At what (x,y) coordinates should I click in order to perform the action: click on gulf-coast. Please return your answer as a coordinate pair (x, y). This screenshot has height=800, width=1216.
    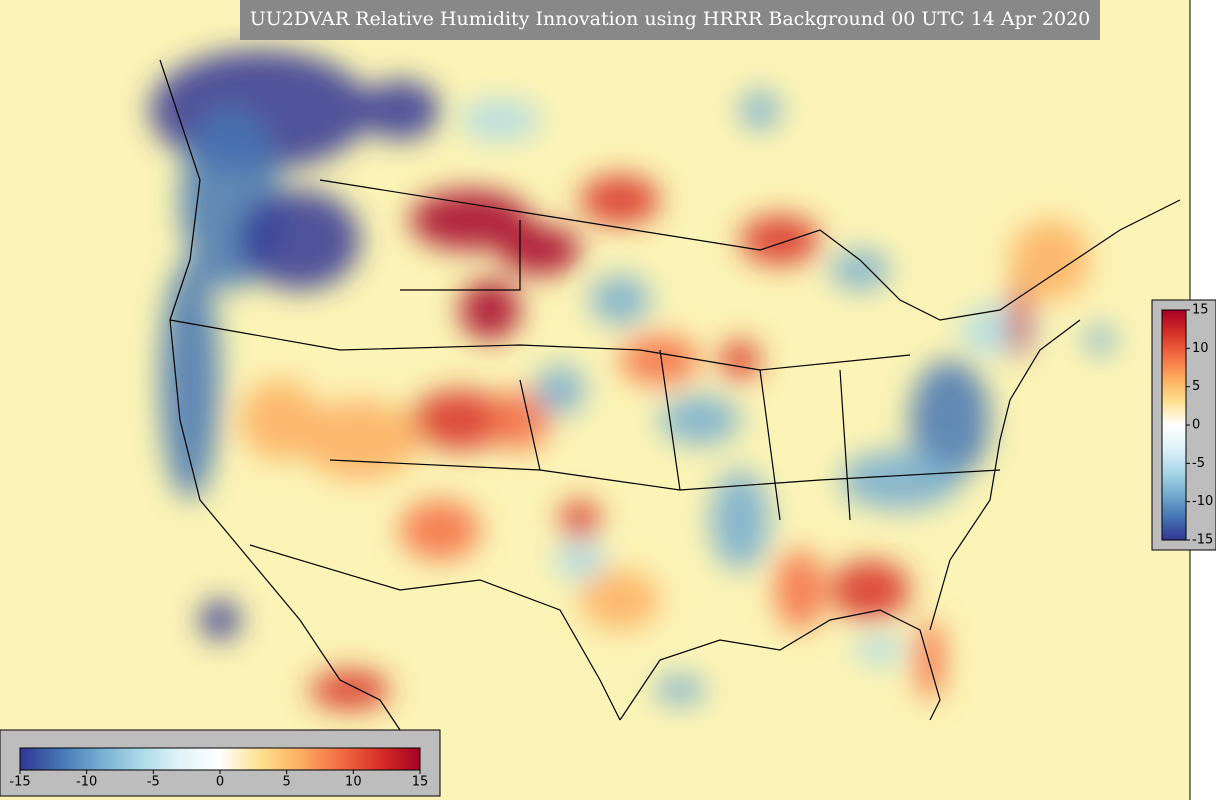
    Looking at the image, I should click on (780, 665).